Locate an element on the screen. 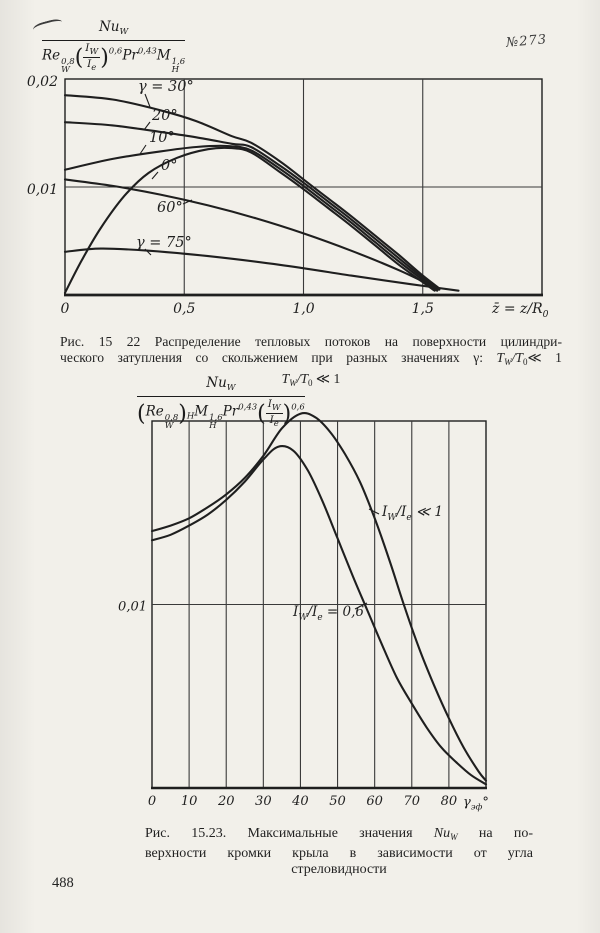  text-part: 20° is located at coordinates (164, 116).